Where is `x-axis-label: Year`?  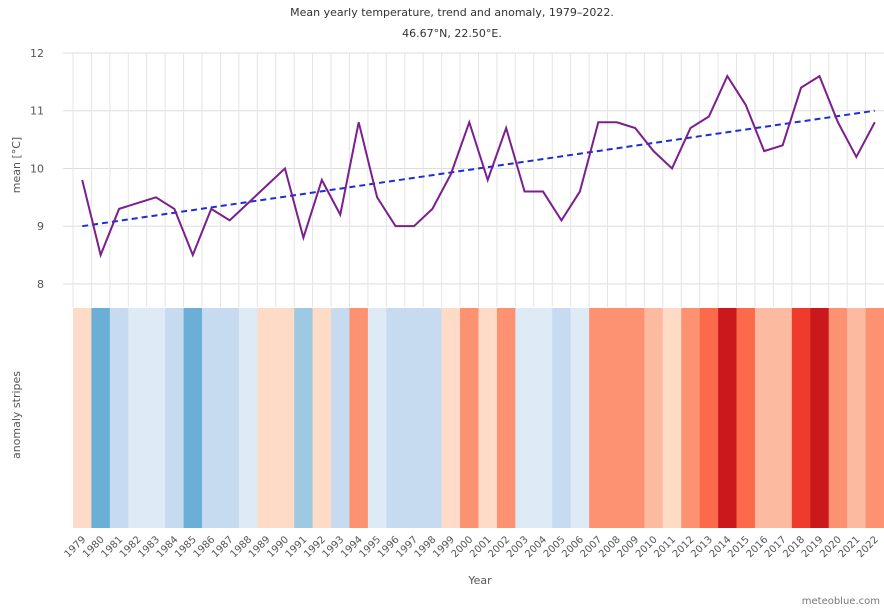 x-axis-label: Year is located at coordinates (479, 580).